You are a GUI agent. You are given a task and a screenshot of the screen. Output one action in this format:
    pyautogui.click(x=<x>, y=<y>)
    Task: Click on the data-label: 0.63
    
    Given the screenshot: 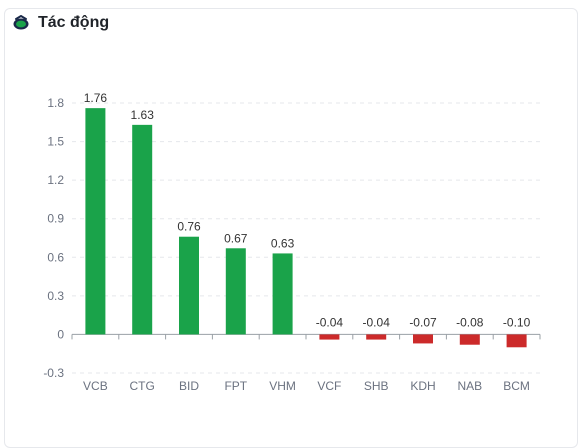 What is the action you would take?
    pyautogui.click(x=283, y=243)
    